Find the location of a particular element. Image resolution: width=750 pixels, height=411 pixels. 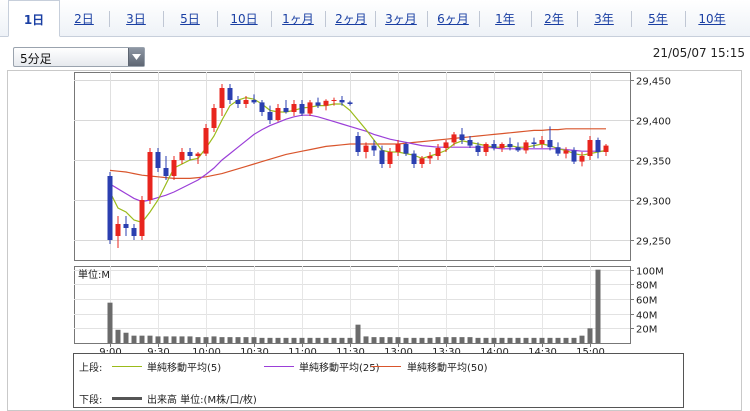

interval-select-value: 5分足 is located at coordinates (36, 59).